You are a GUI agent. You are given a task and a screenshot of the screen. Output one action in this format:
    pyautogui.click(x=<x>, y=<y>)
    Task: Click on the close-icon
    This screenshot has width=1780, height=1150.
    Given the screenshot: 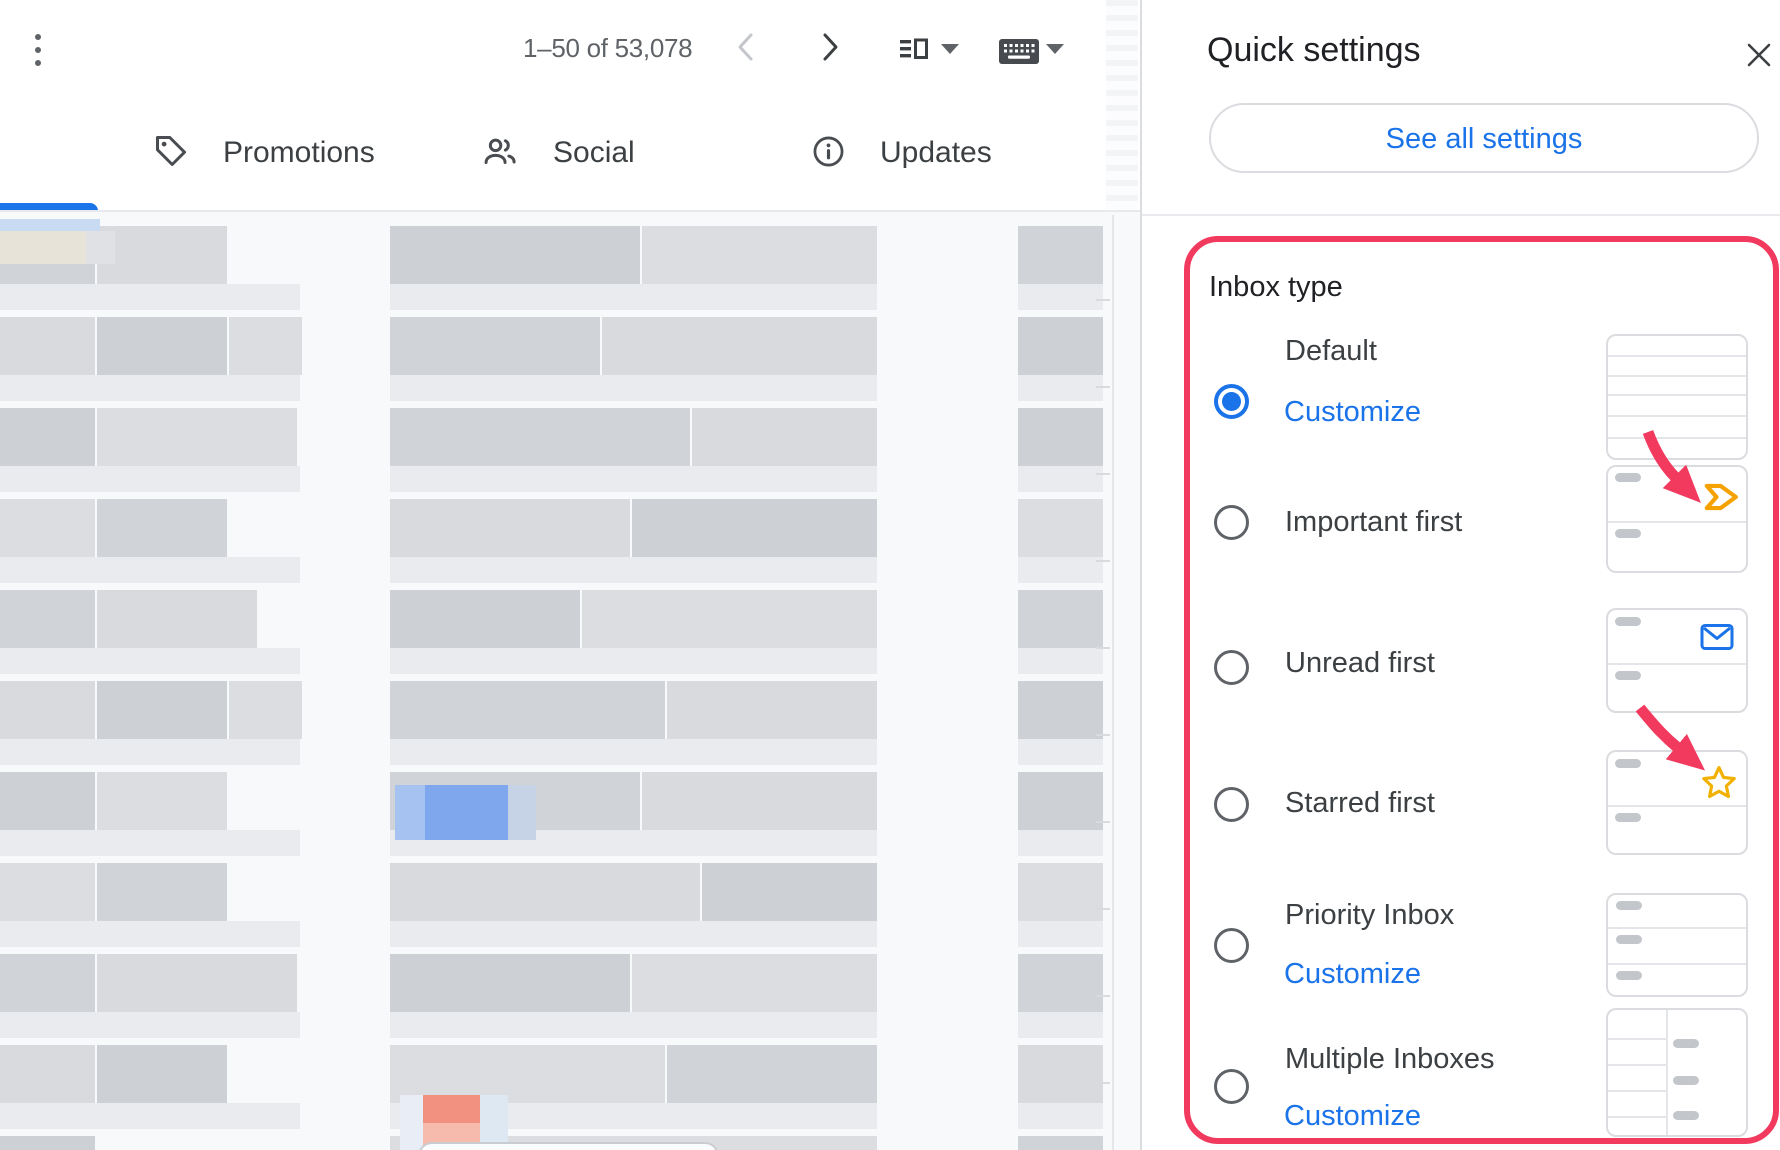 What is the action you would take?
    pyautogui.click(x=1759, y=55)
    